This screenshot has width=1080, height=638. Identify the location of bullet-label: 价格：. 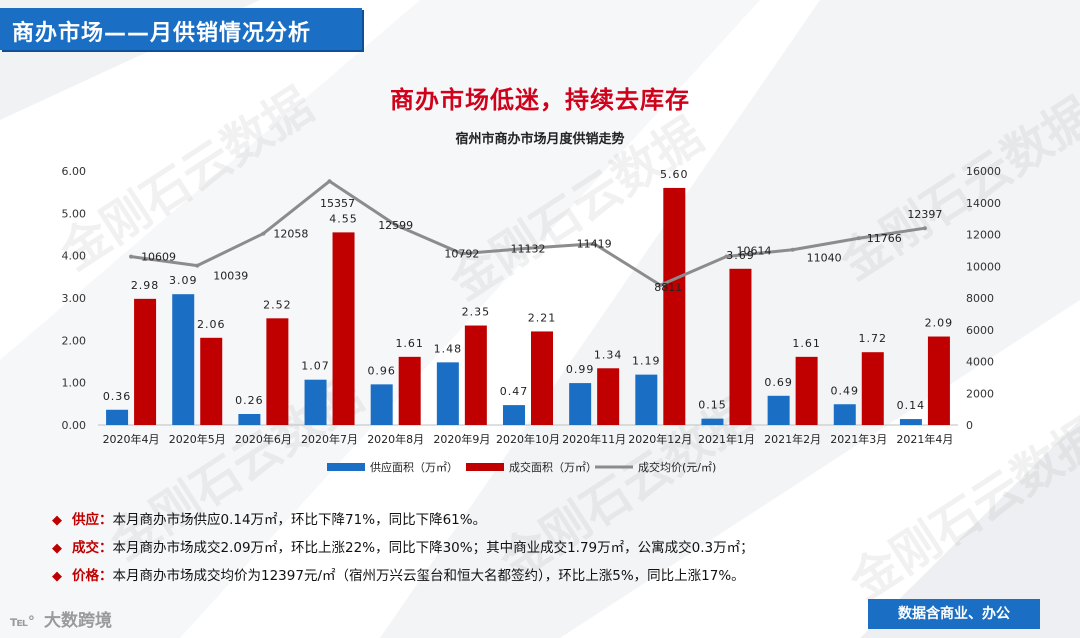
(92, 576).